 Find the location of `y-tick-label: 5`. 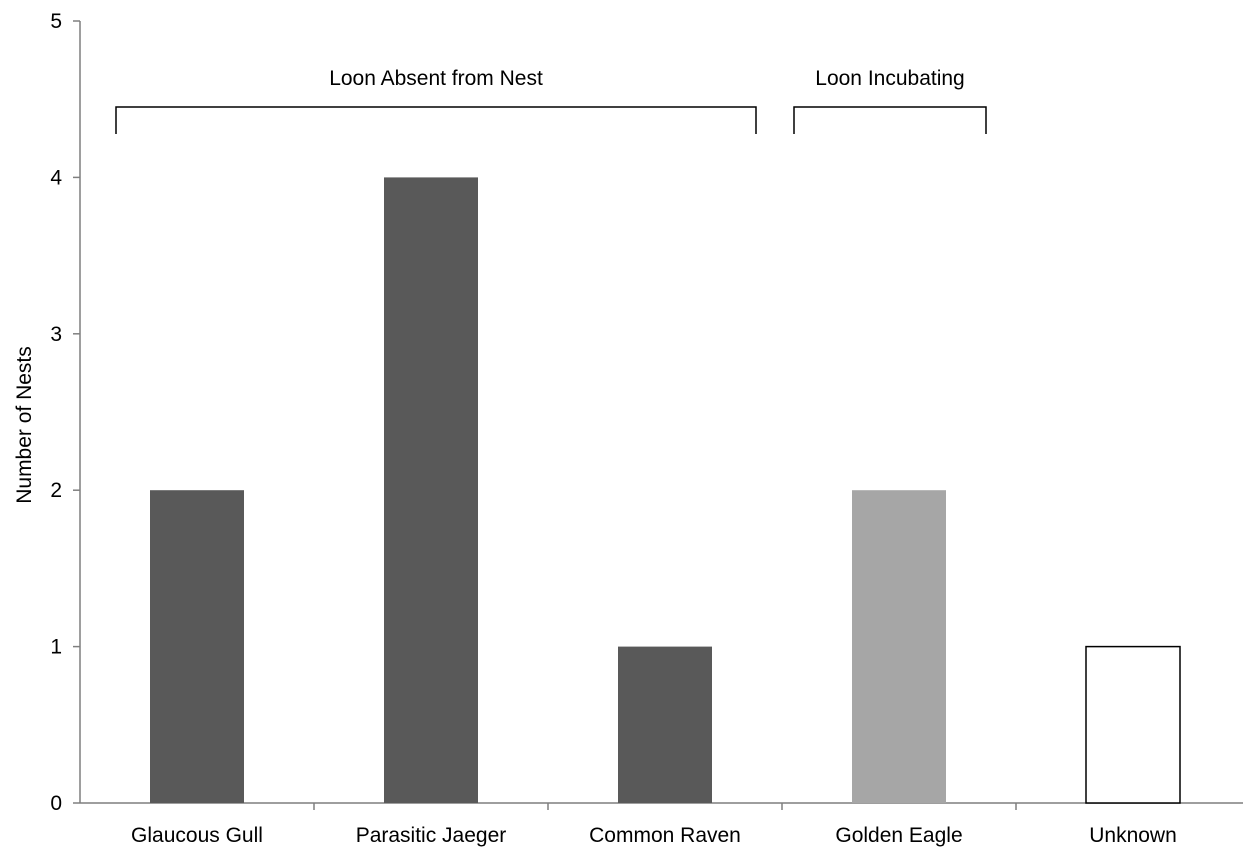

y-tick-label: 5 is located at coordinates (56, 21).